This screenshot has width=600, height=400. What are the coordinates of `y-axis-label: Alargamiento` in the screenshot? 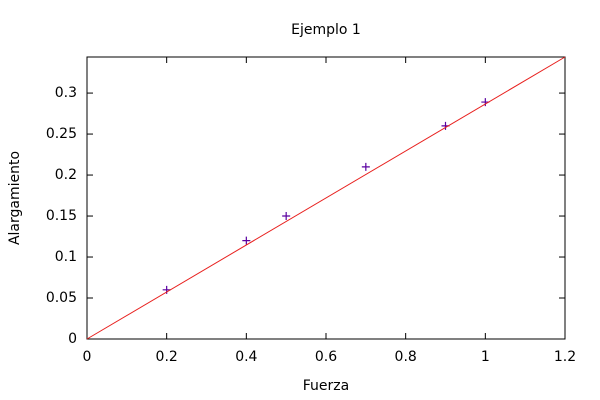 It's located at (15, 198).